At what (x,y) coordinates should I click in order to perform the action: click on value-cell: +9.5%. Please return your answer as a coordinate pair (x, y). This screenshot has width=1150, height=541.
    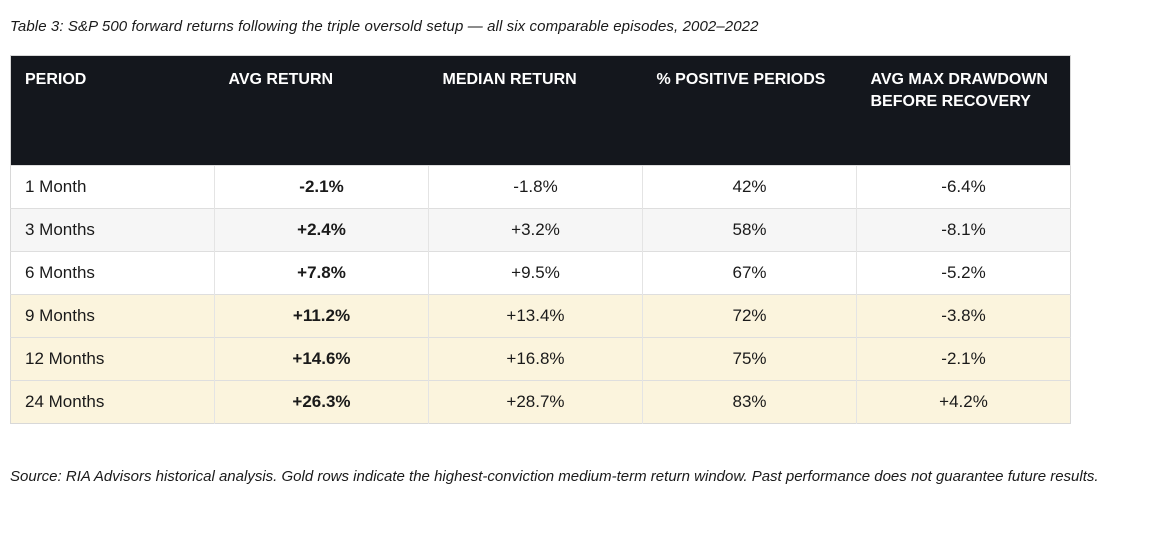
    Looking at the image, I should click on (535, 273).